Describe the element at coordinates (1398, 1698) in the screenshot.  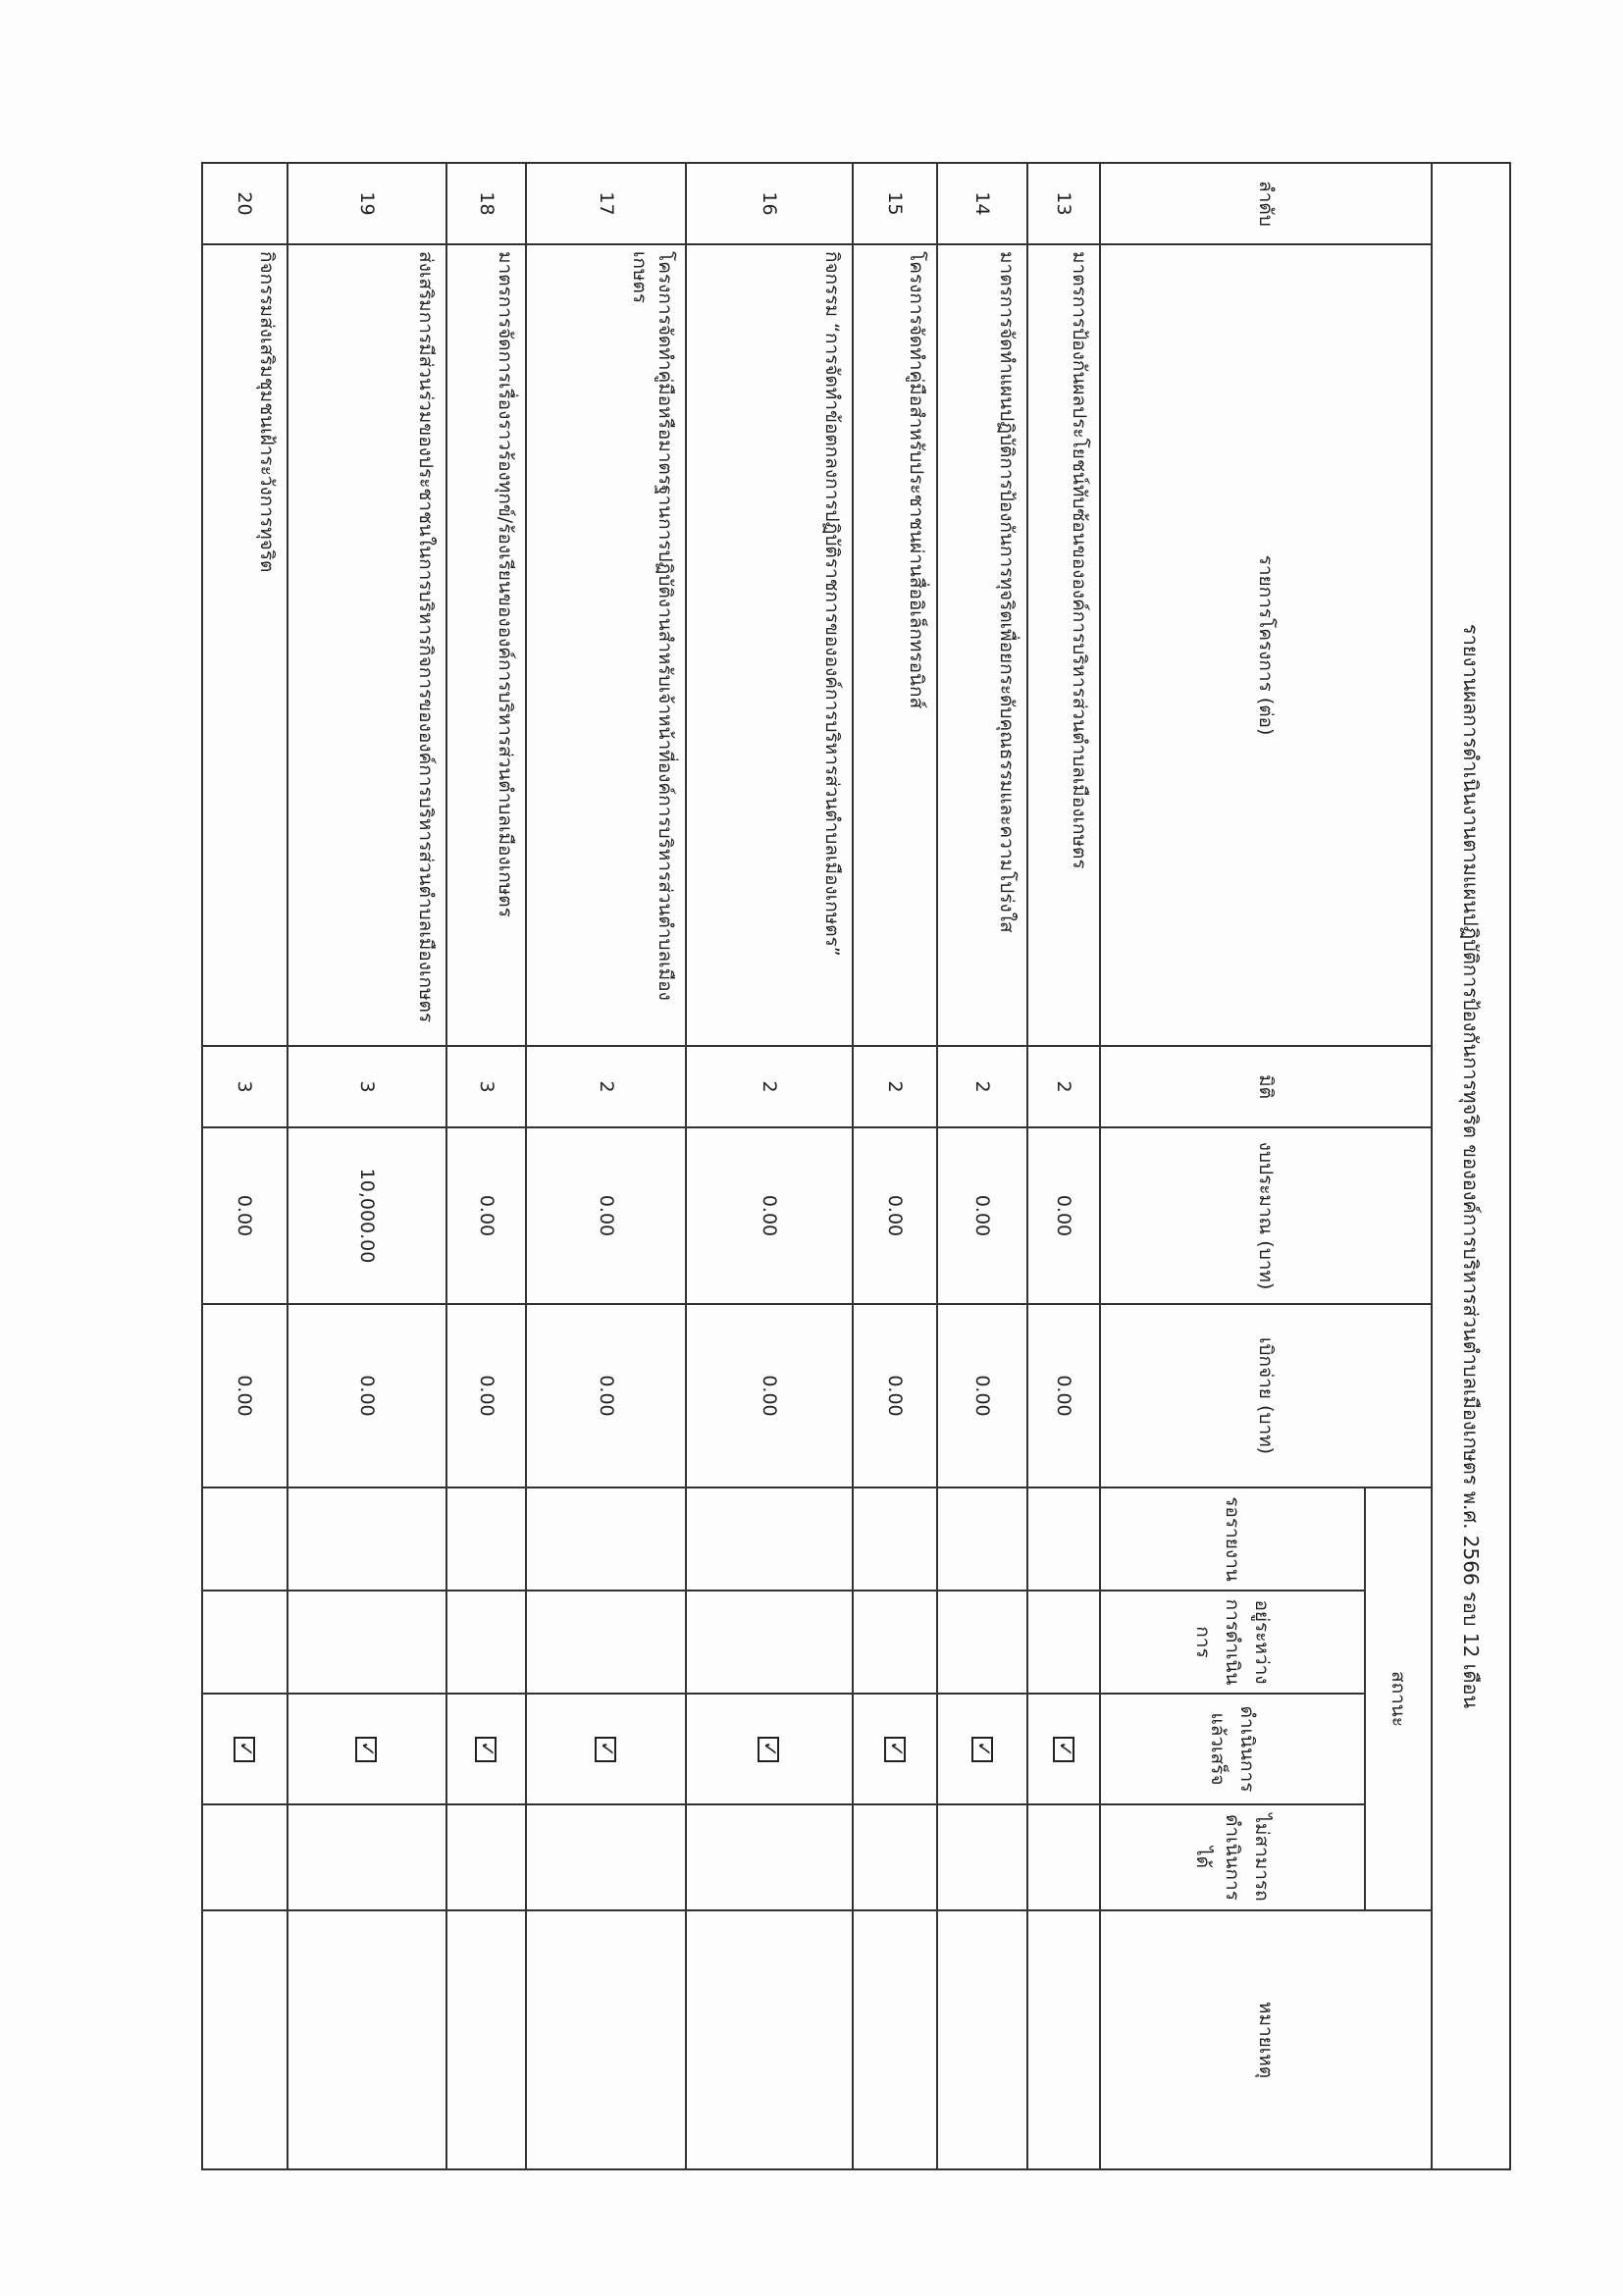
I see `header-status: สถานะ` at that location.